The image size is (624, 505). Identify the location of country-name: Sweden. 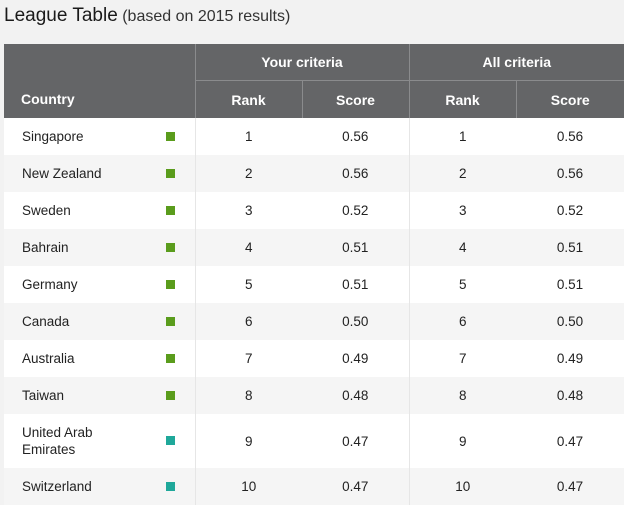
(46, 210).